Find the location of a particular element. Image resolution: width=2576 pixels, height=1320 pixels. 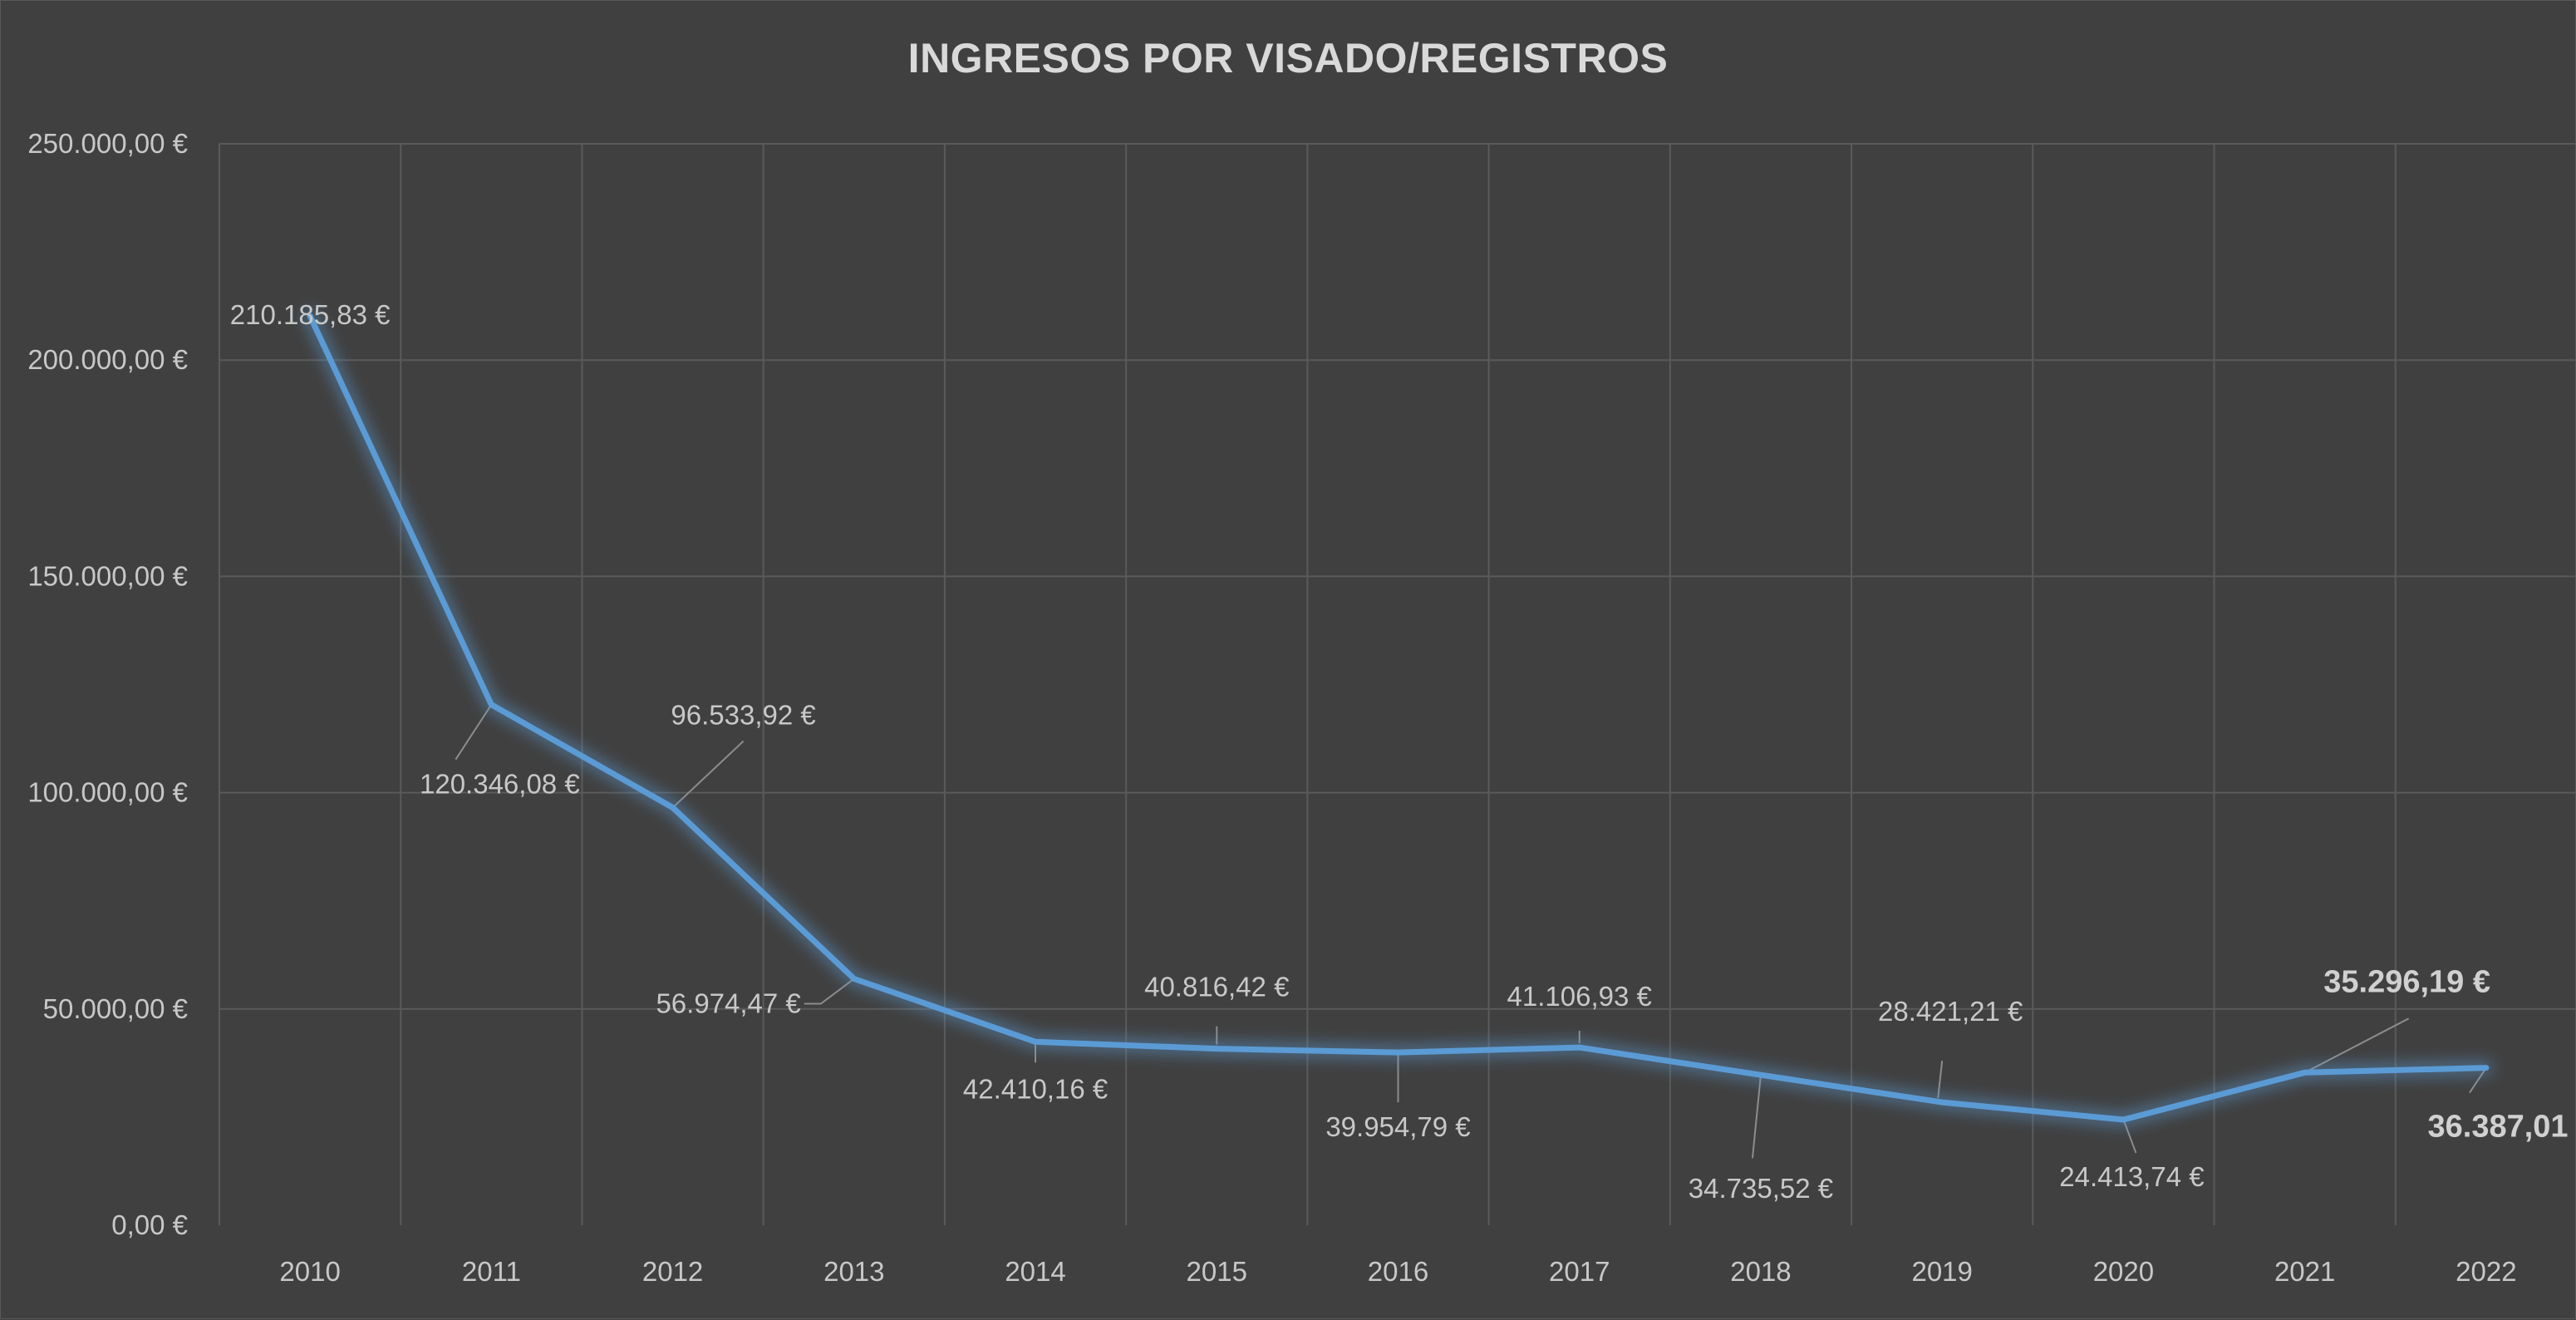

data-label: 56.974,47 € is located at coordinates (728, 1004).